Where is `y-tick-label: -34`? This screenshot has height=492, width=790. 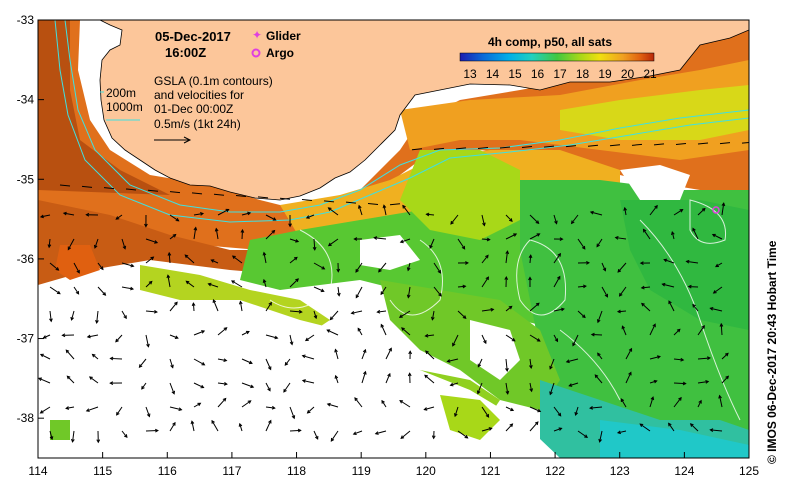
y-tick-label: -34 is located at coordinates (26, 100).